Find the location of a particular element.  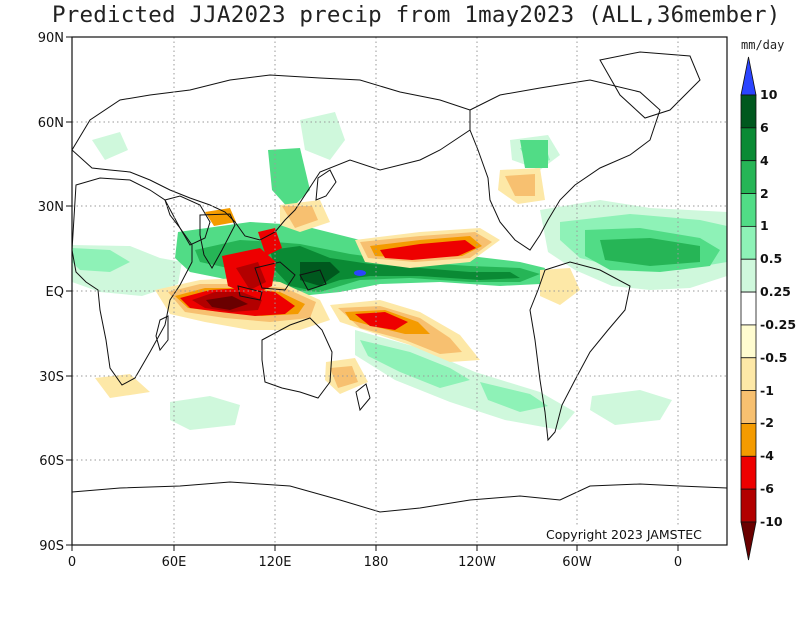

lat-tick-labels: 90N 60N 30N EQ 30S 60S 90S is located at coordinates (51, 292).